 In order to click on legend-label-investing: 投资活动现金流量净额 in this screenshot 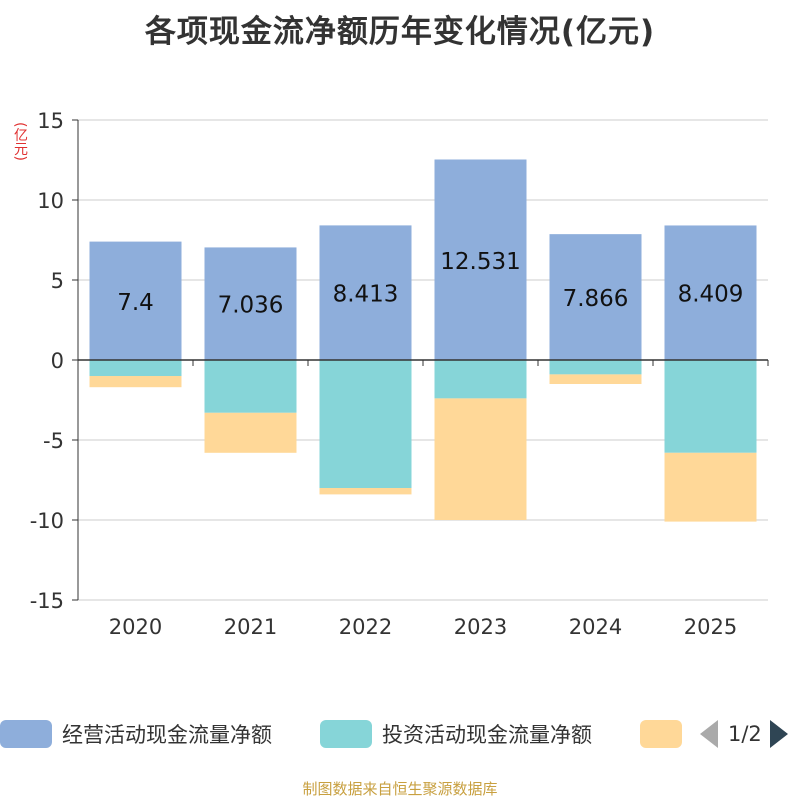, I will do `click(487, 735)`.